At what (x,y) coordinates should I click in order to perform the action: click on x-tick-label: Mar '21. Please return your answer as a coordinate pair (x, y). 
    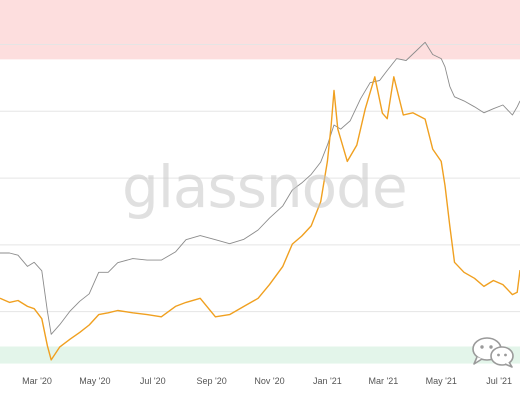
    Looking at the image, I should click on (383, 381).